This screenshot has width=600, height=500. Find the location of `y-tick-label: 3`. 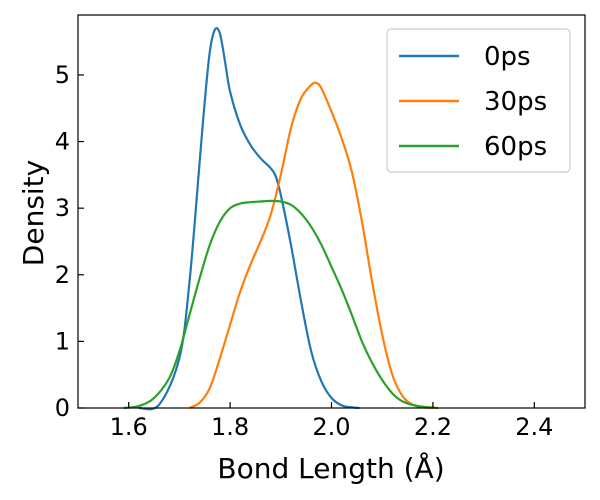

y-tick-label: 3 is located at coordinates (62, 208).